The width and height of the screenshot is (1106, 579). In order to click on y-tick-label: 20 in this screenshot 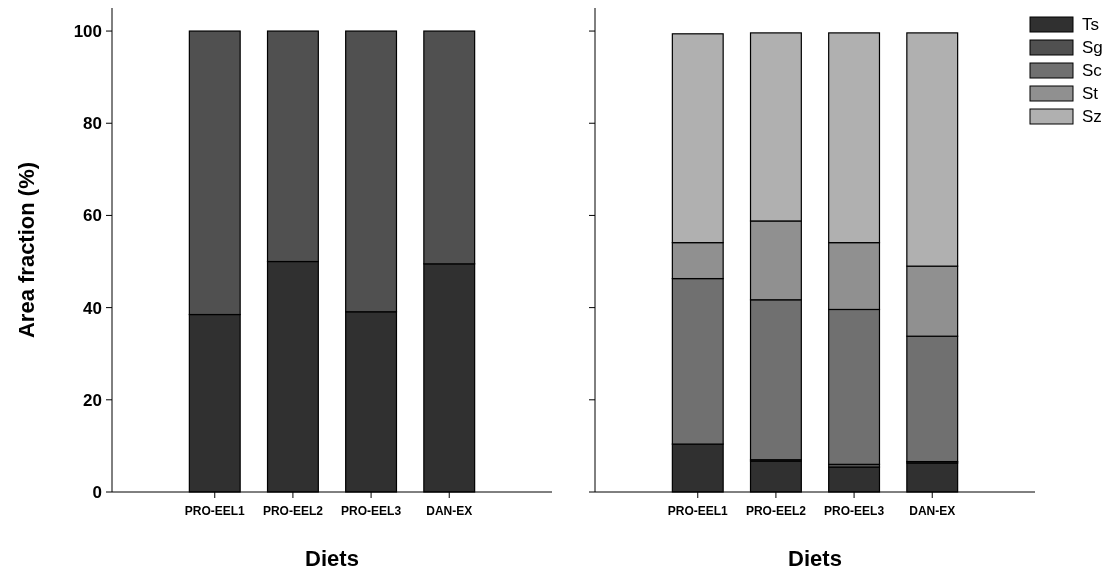, I will do `click(92, 400)`.